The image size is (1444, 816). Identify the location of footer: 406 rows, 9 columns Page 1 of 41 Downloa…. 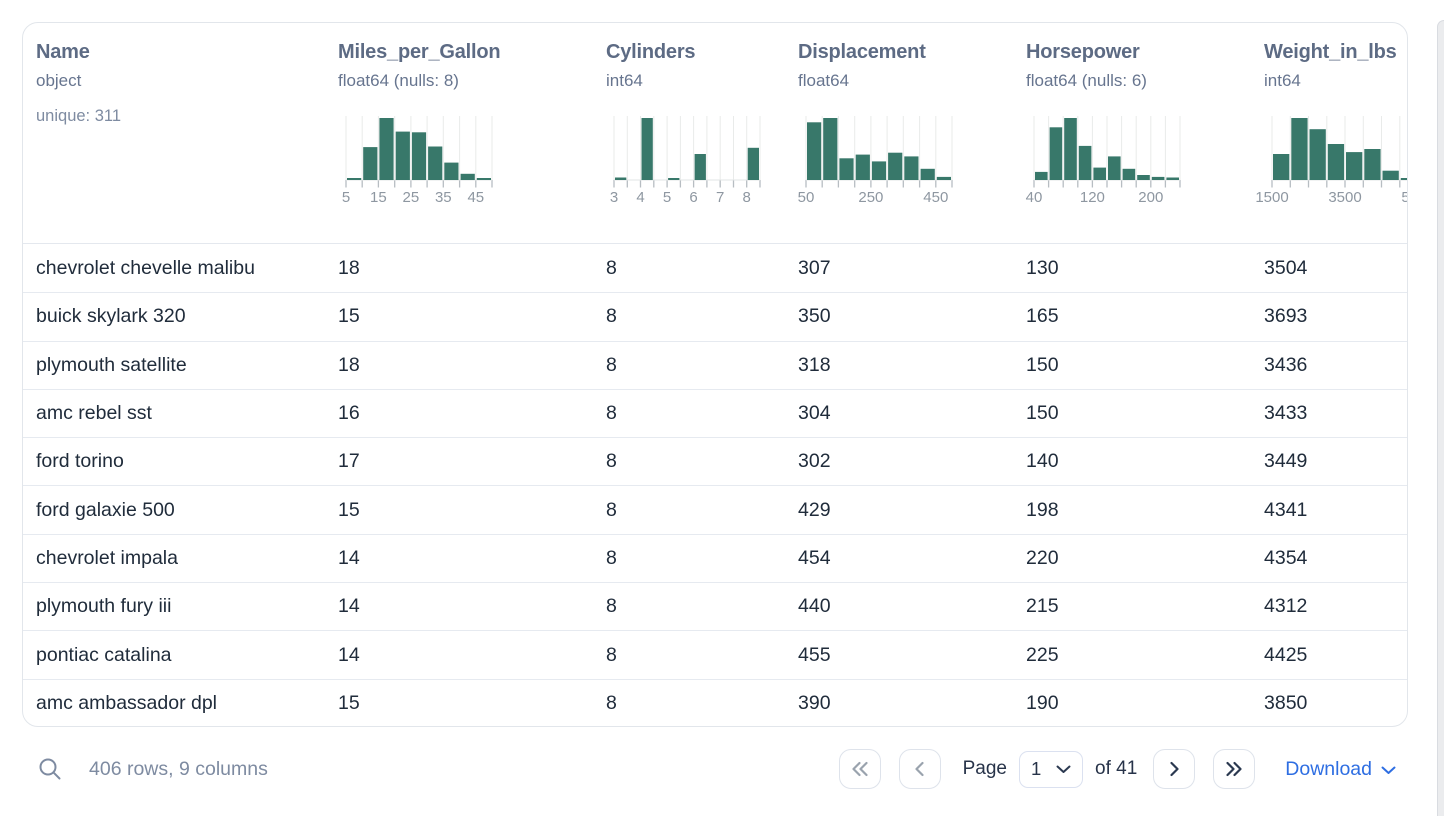
(715, 769).